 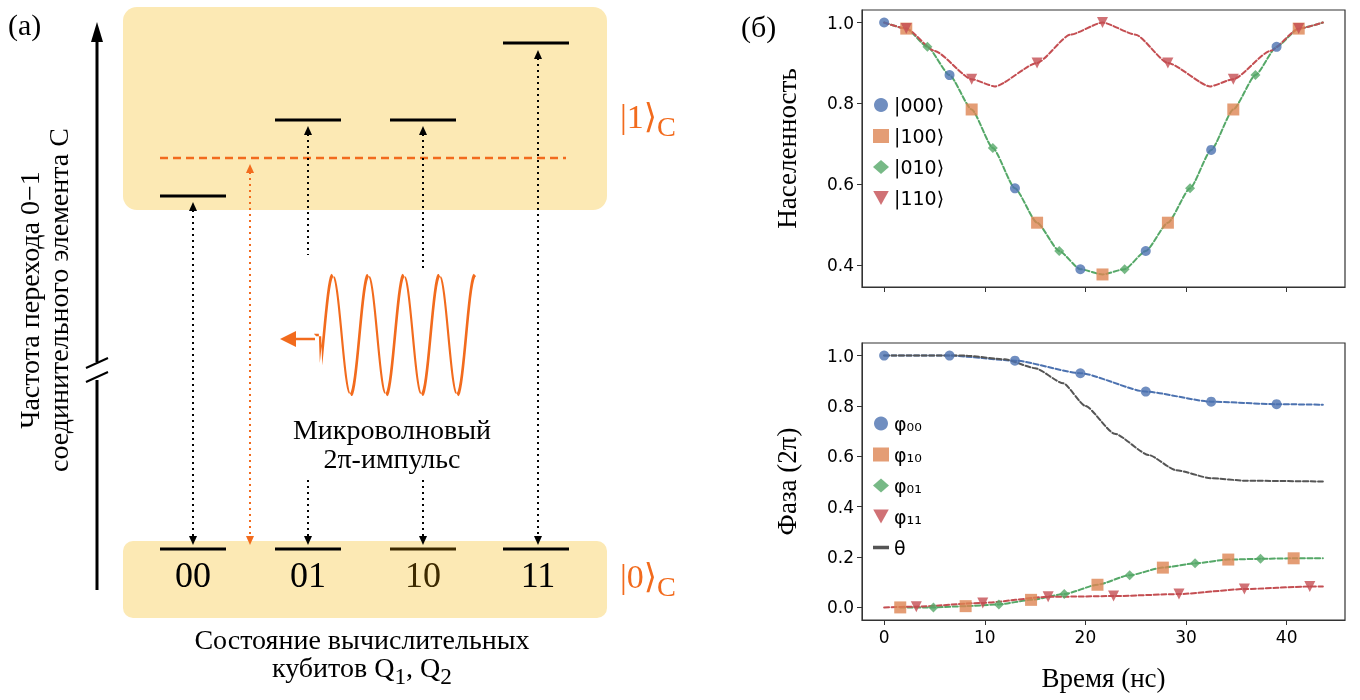 What do you see at coordinates (43, 300) in the screenshot?
I see `text: Частота перехода 0−1 соединительного элемента C` at bounding box center [43, 300].